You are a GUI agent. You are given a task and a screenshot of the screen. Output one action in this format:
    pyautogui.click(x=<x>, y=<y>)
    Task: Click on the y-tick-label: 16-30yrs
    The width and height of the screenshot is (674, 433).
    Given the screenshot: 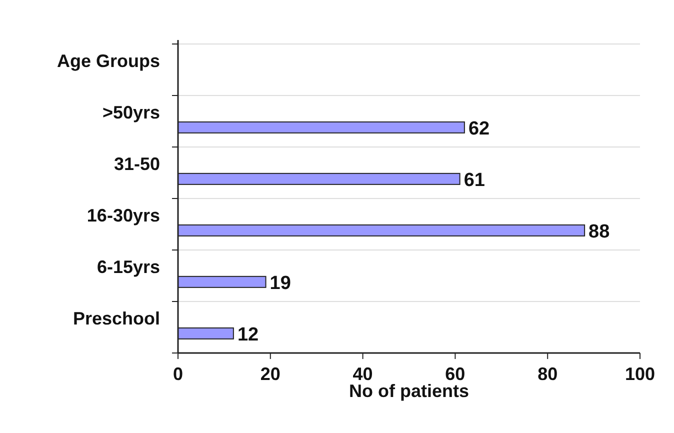 What is the action you would take?
    pyautogui.click(x=123, y=216)
    